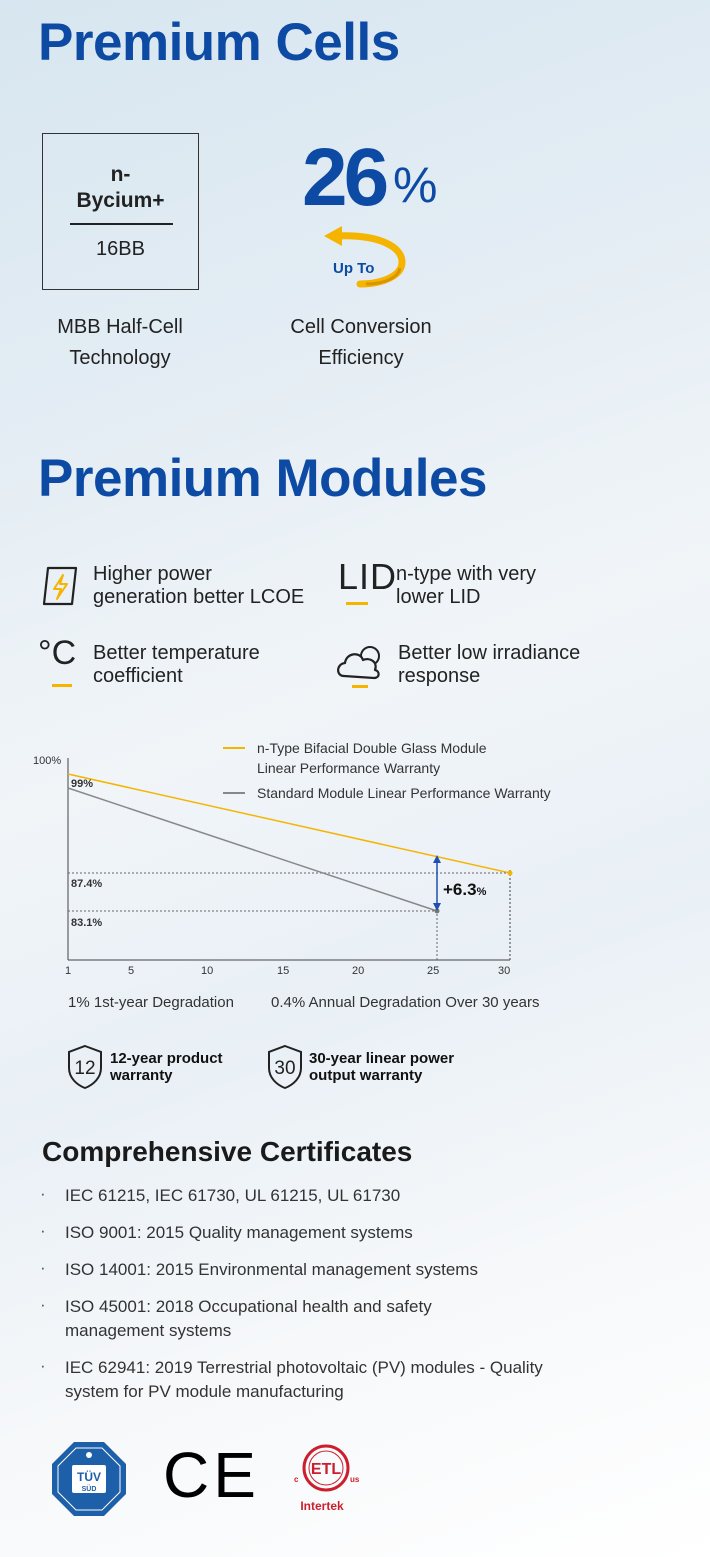  Describe the element at coordinates (358, 667) in the screenshot. I see `cloud-sun-icon` at that location.